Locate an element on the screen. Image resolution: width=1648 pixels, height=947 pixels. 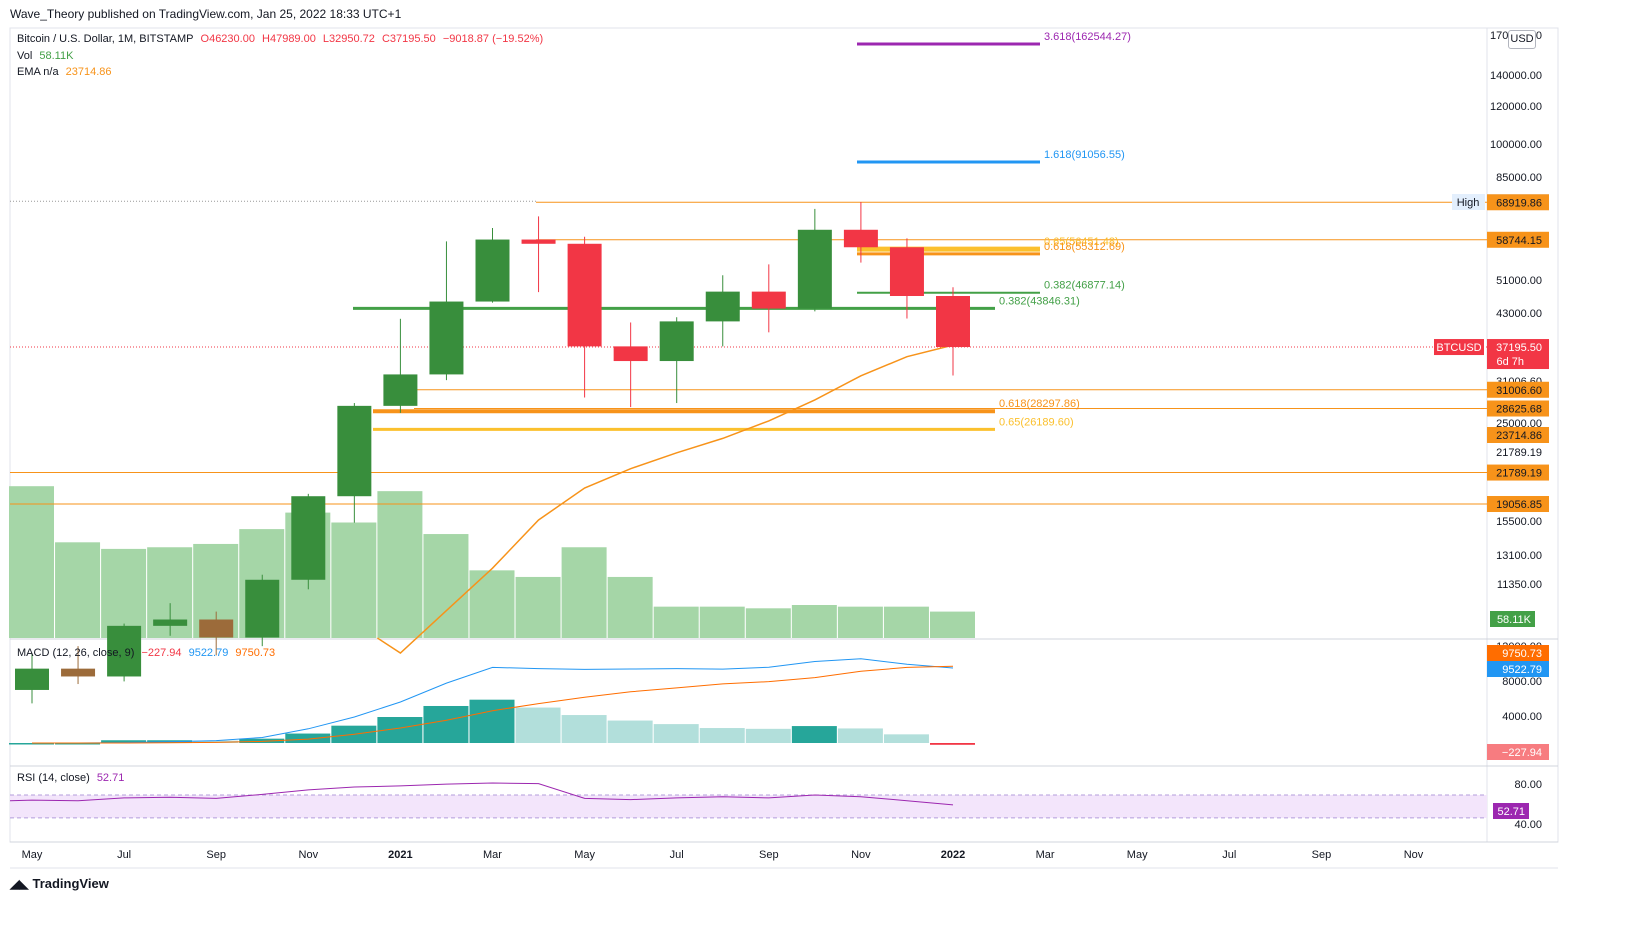
price-tick-label: 15500.00 is located at coordinates (1519, 522).